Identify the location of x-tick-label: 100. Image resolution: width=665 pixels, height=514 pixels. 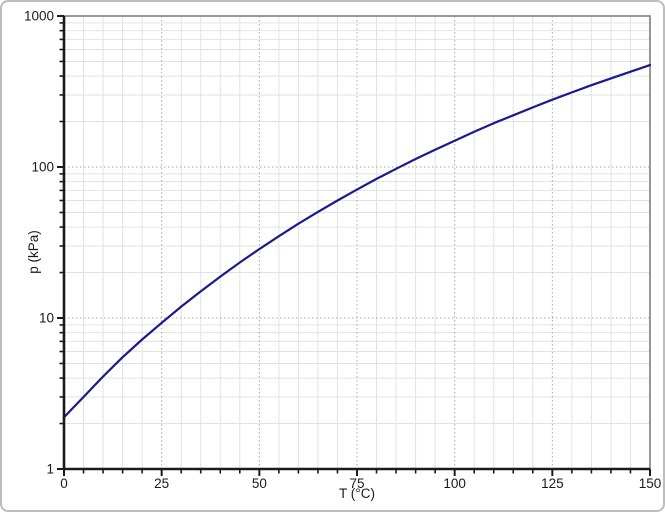
(454, 483).